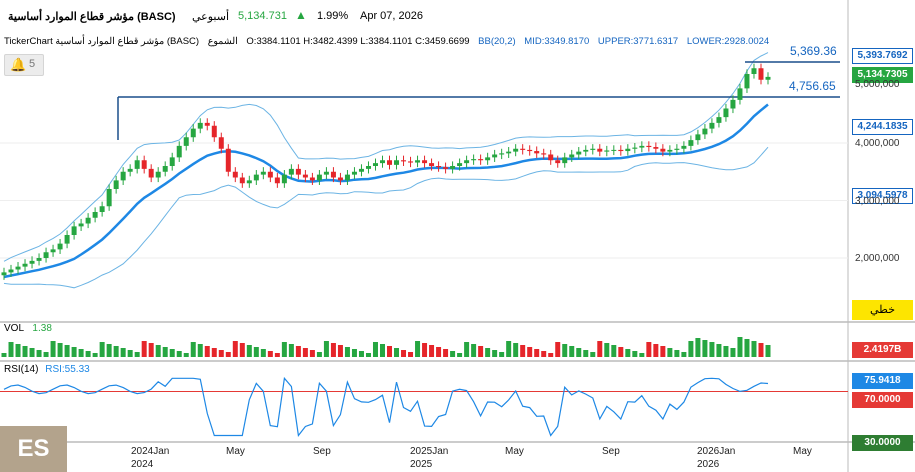  What do you see at coordinates (24, 65) in the screenshot?
I see `alerts-button: 🔔 5` at bounding box center [24, 65].